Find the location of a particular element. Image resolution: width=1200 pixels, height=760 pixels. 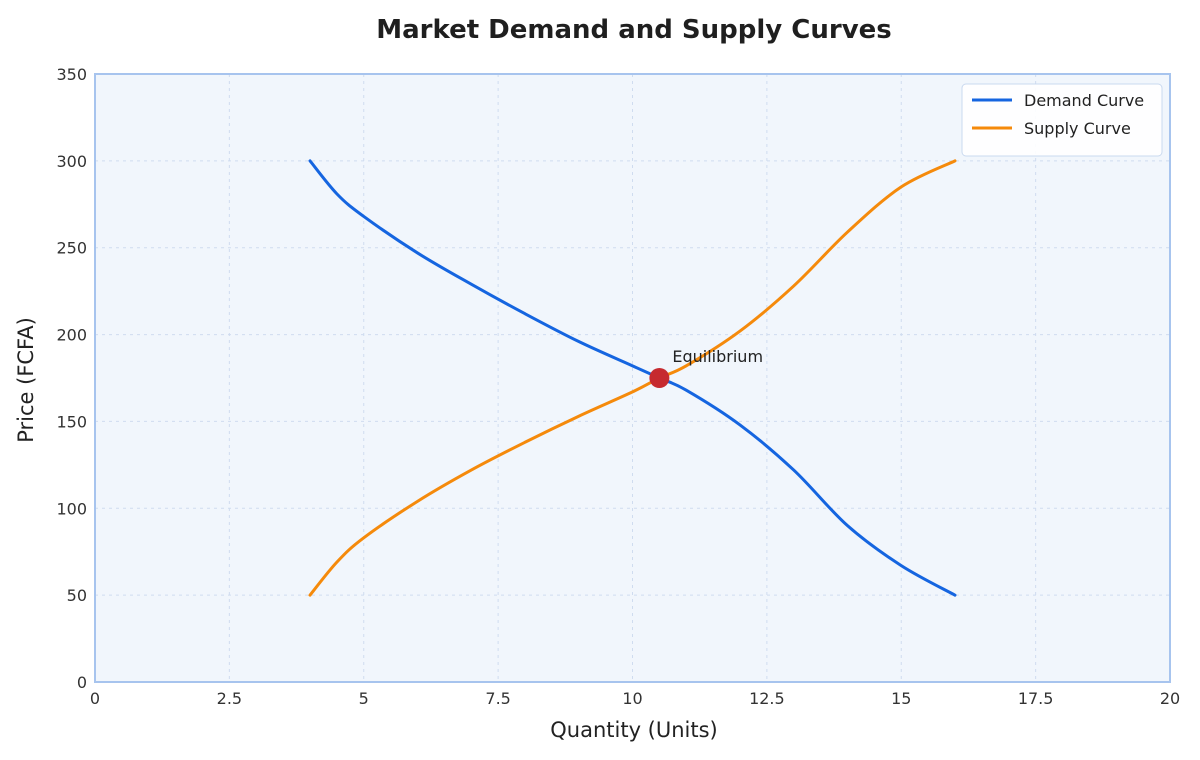

x-tick-label-3: 7.5 is located at coordinates (497, 698).